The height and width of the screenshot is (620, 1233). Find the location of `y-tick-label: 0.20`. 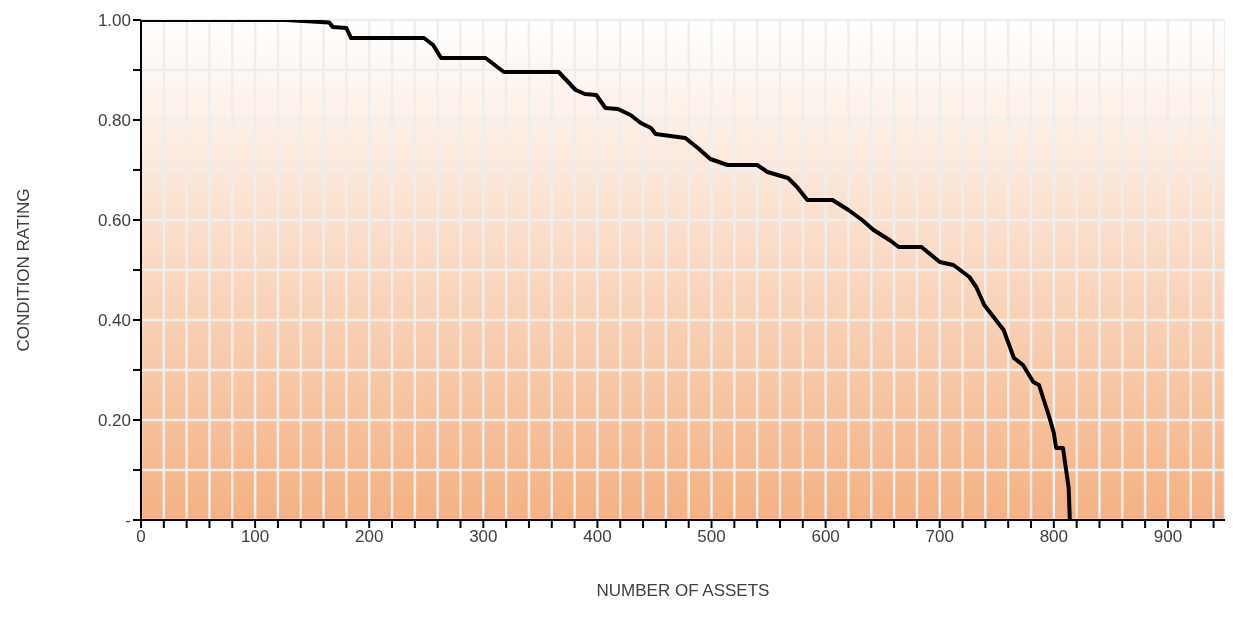

y-tick-label: 0.20 is located at coordinates (114, 421).